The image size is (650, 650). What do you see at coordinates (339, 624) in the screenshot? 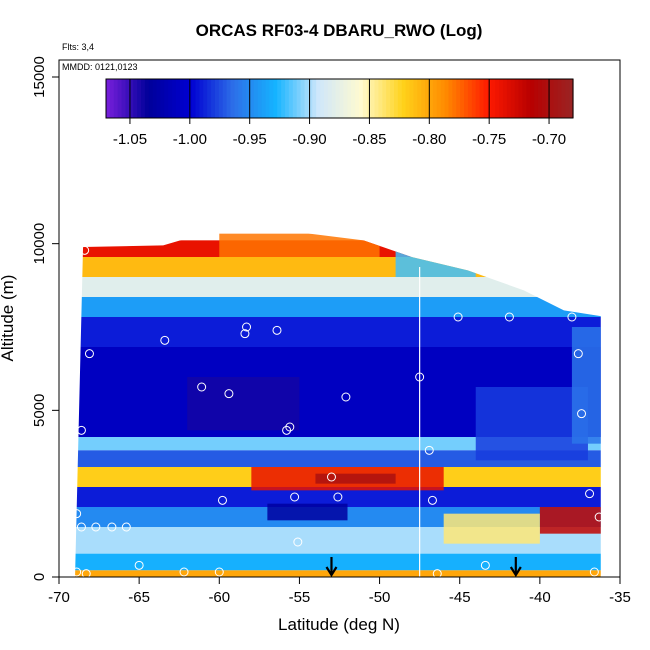
I see `x-axis-label: Latitude (deg N)` at bounding box center [339, 624].